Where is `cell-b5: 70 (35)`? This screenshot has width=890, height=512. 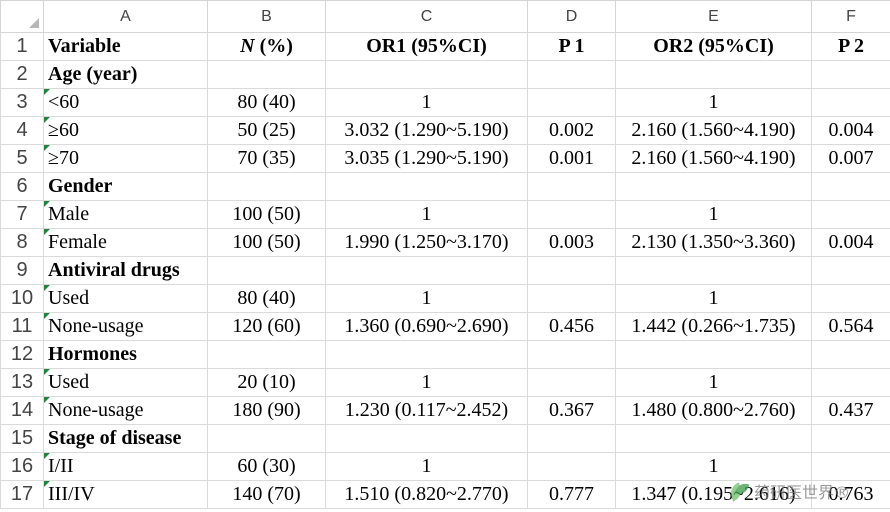
cell-b5: 70 (35) is located at coordinates (266, 158).